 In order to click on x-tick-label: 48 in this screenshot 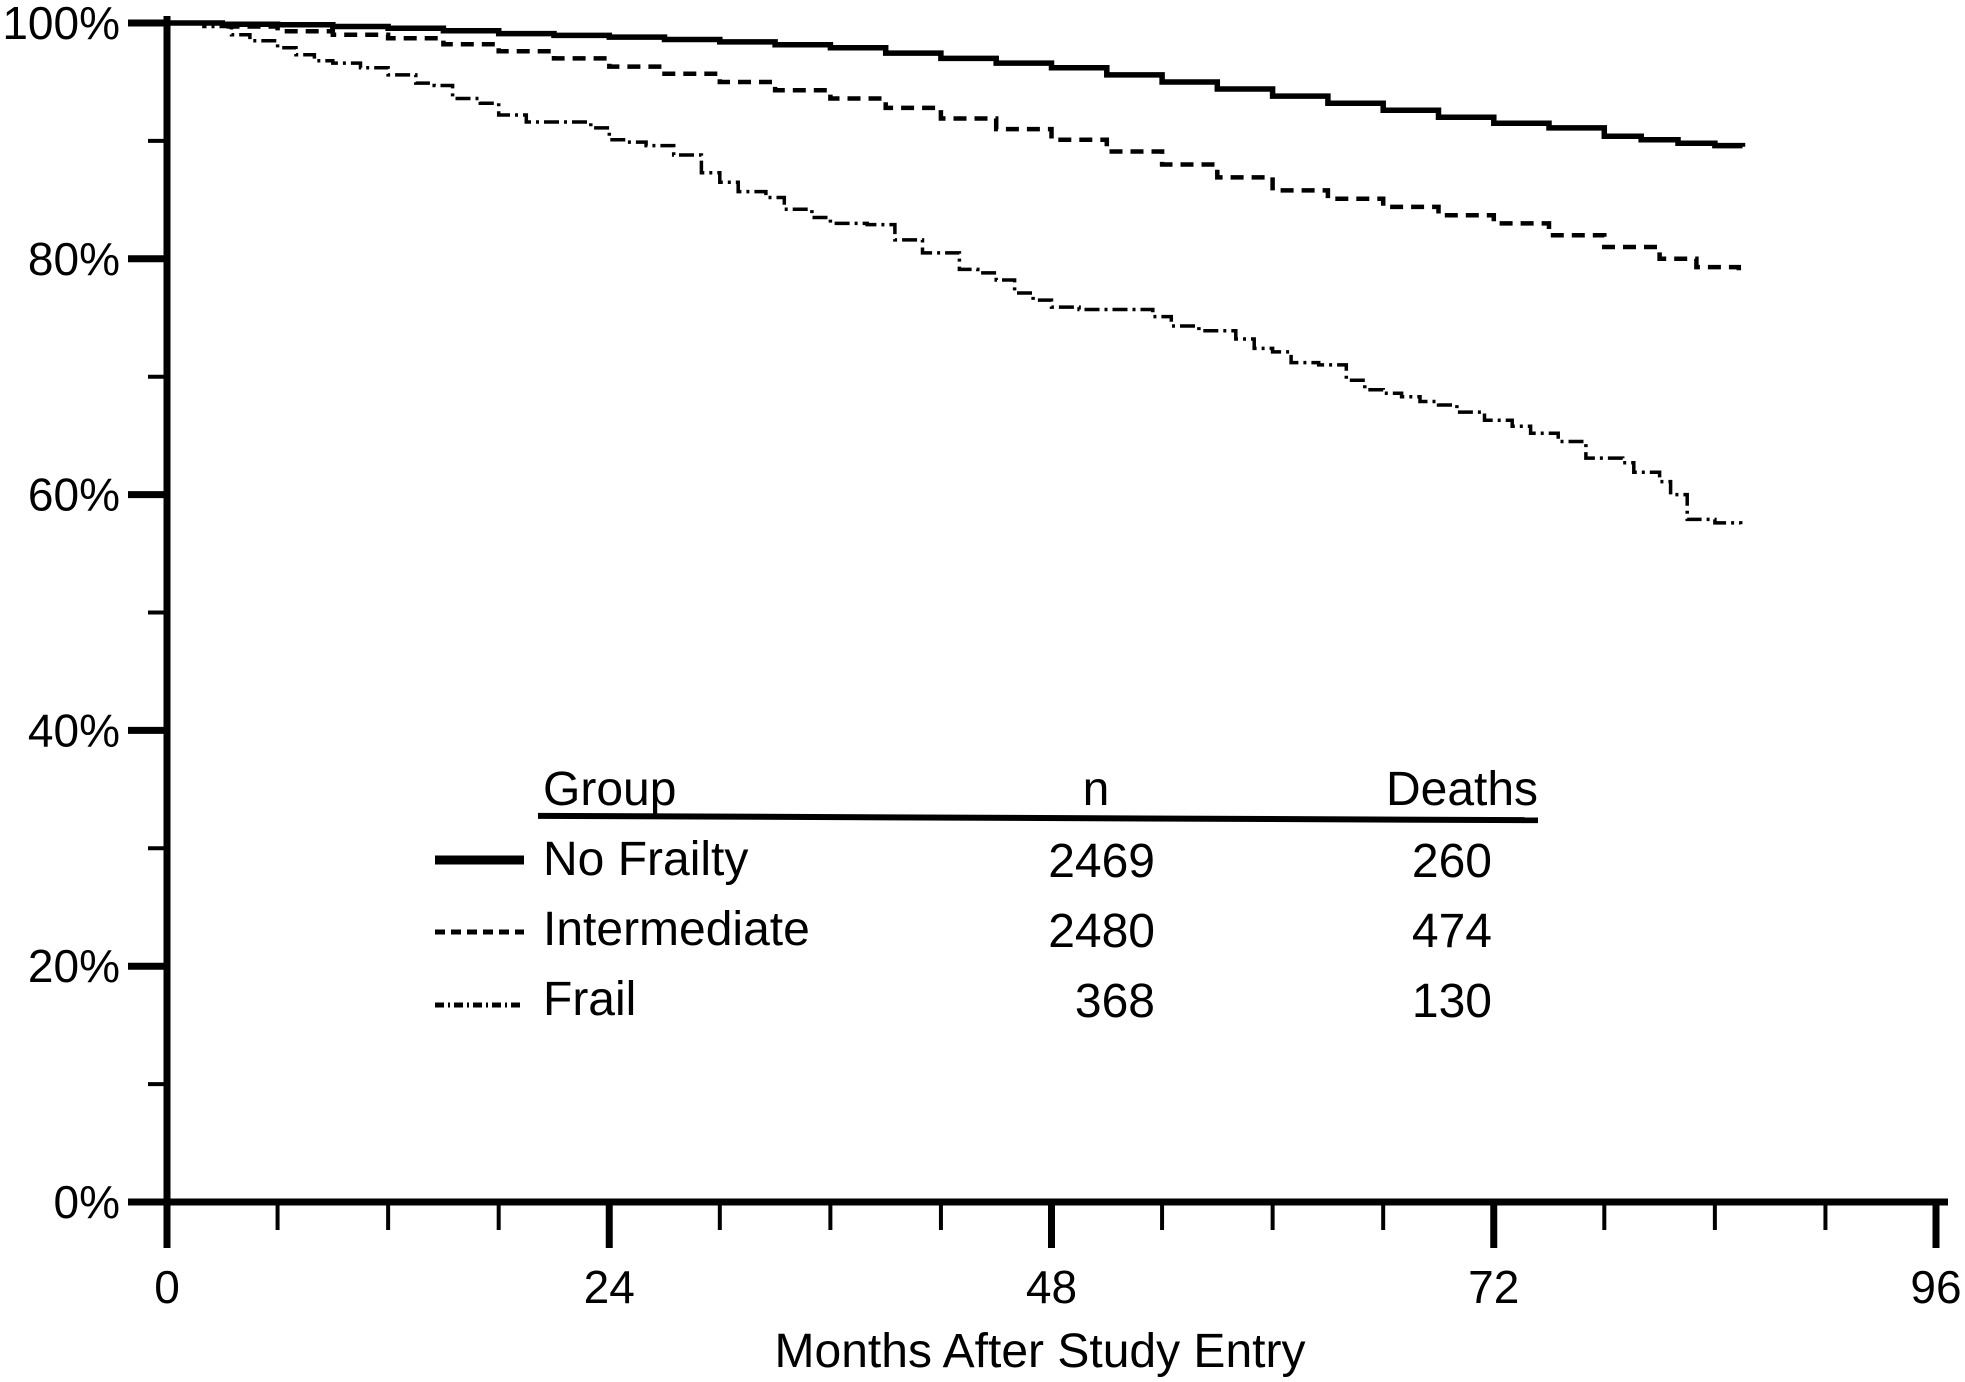, I will do `click(1051, 1287)`.